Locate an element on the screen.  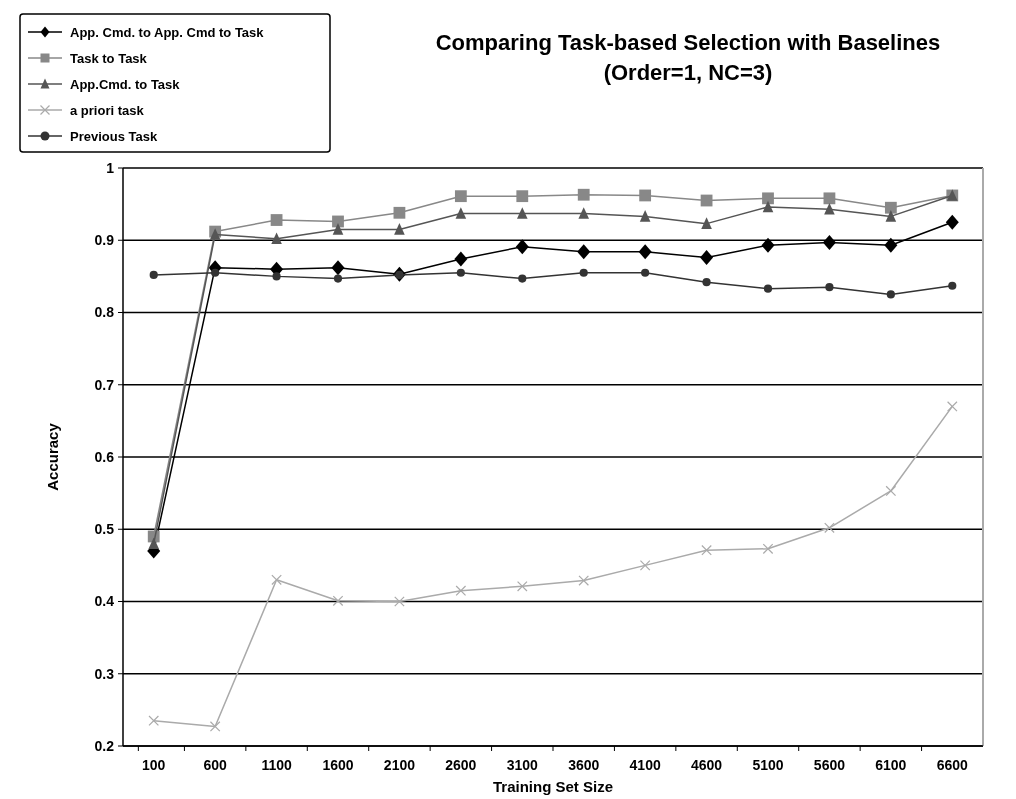
x-tick-label: 6600 is located at coordinates (952, 765).